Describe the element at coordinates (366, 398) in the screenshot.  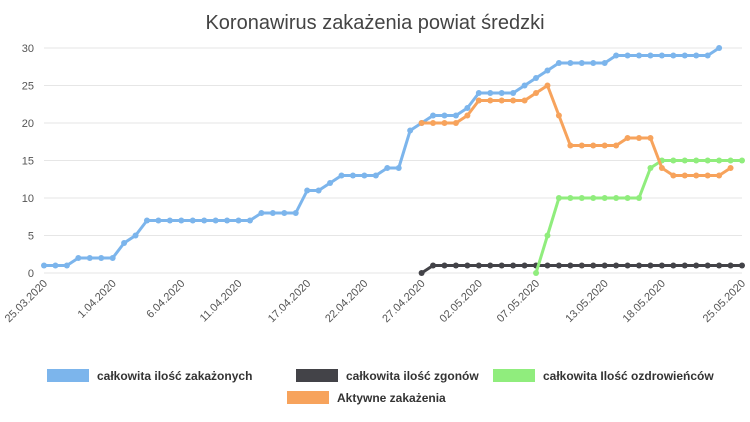
I see `legend-item: Aktywne zakażenia` at that location.